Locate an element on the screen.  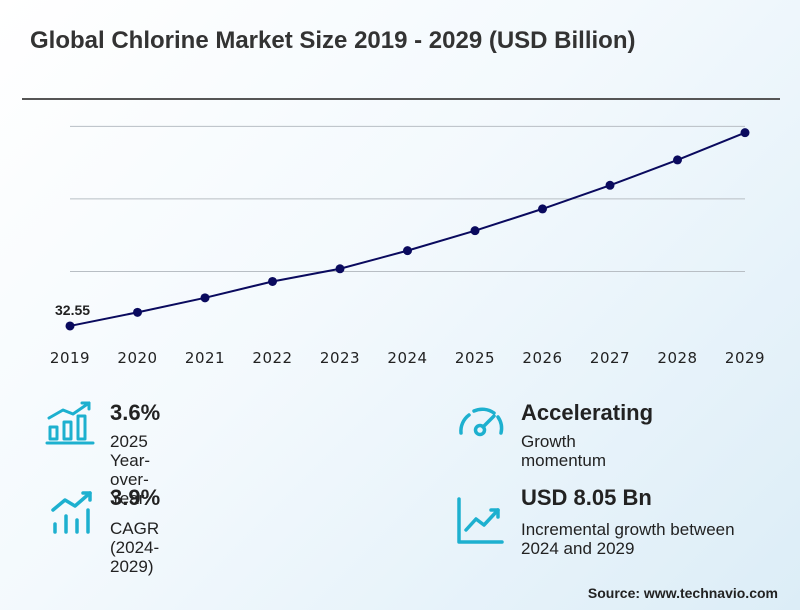
title-divider is located at coordinates (401, 99).